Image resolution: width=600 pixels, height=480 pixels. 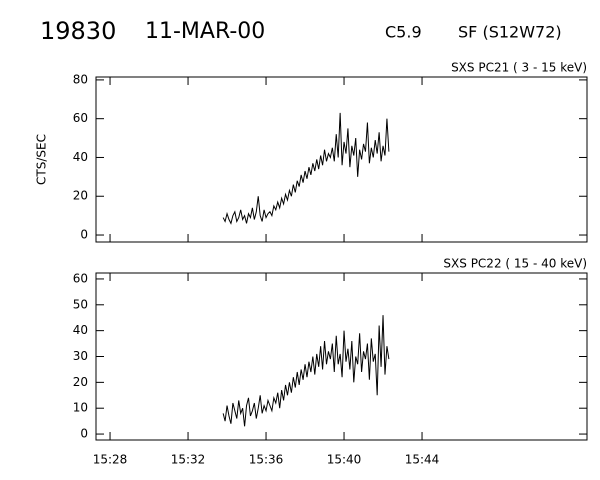 What do you see at coordinates (403, 32) in the screenshot?
I see `event-class: C5.9` at bounding box center [403, 32].